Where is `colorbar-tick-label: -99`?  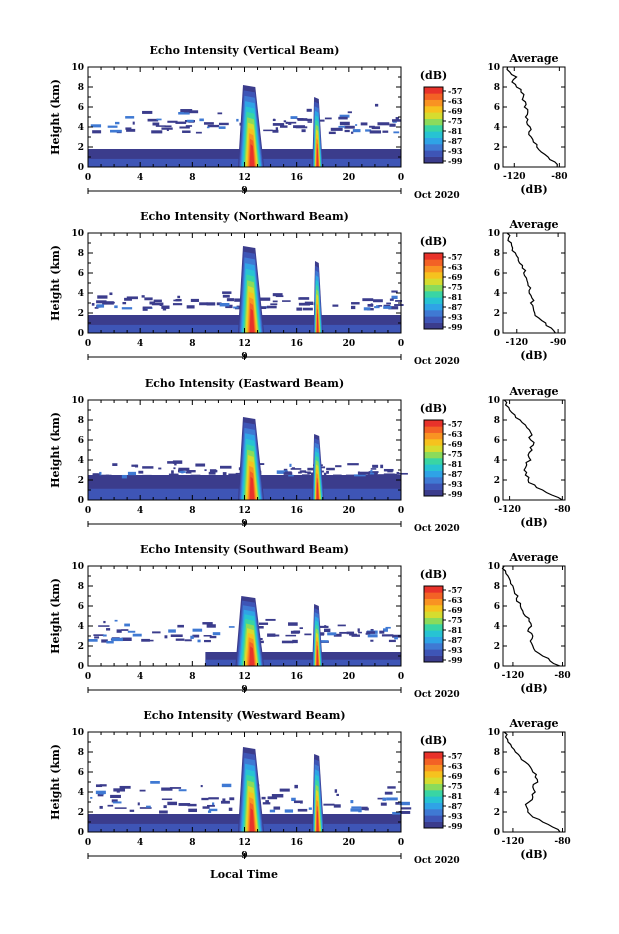
colorbar-tick-label: -99 is located at coordinates (455, 660).